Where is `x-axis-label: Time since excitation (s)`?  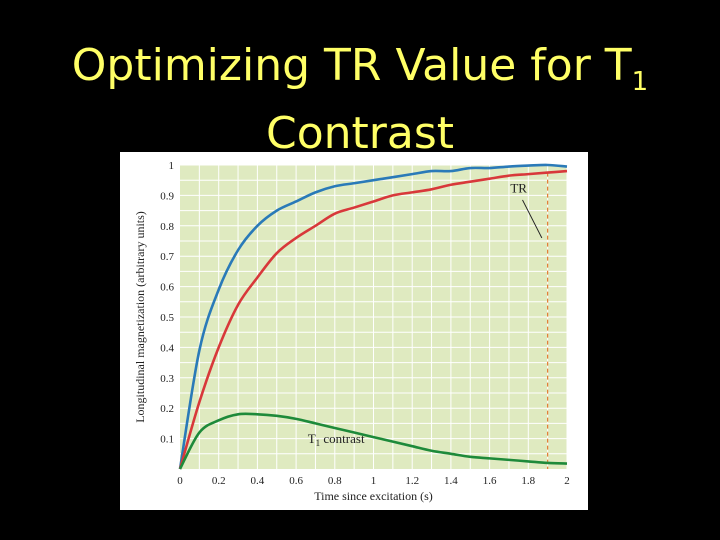
x-axis-label: Time since excitation (s) is located at coordinates (373, 496).